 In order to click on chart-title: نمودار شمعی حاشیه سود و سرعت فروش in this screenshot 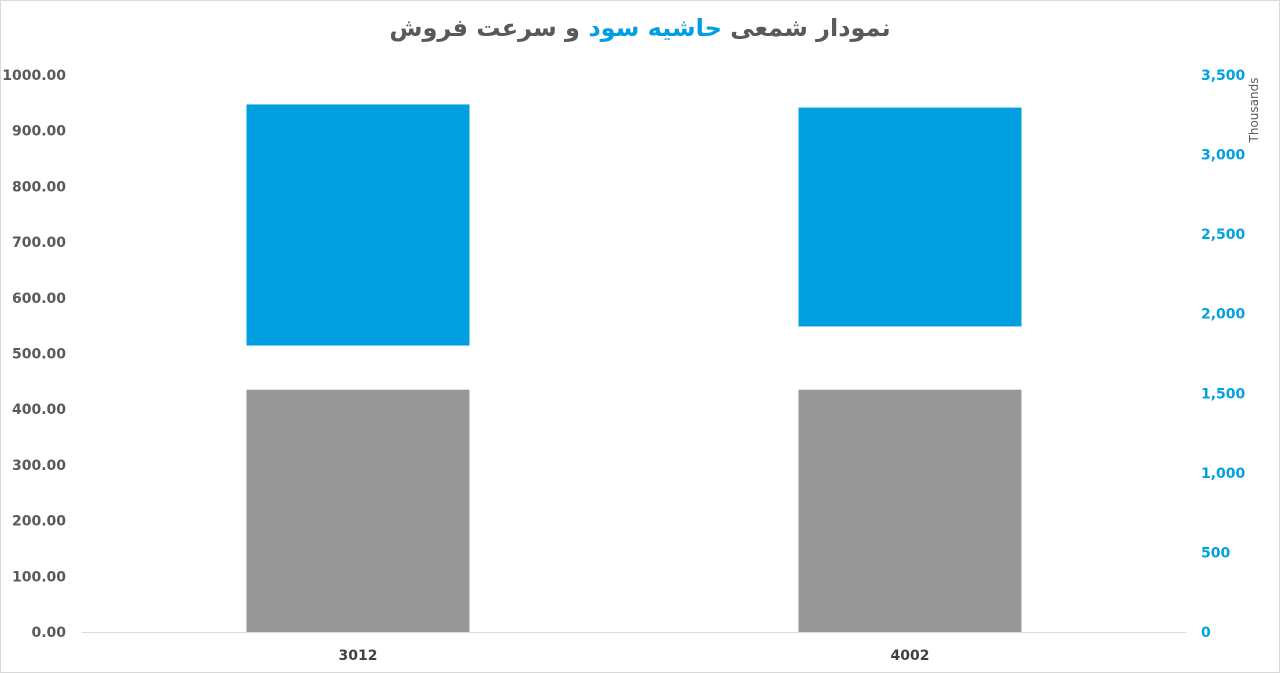, I will do `click(640, 28)`.